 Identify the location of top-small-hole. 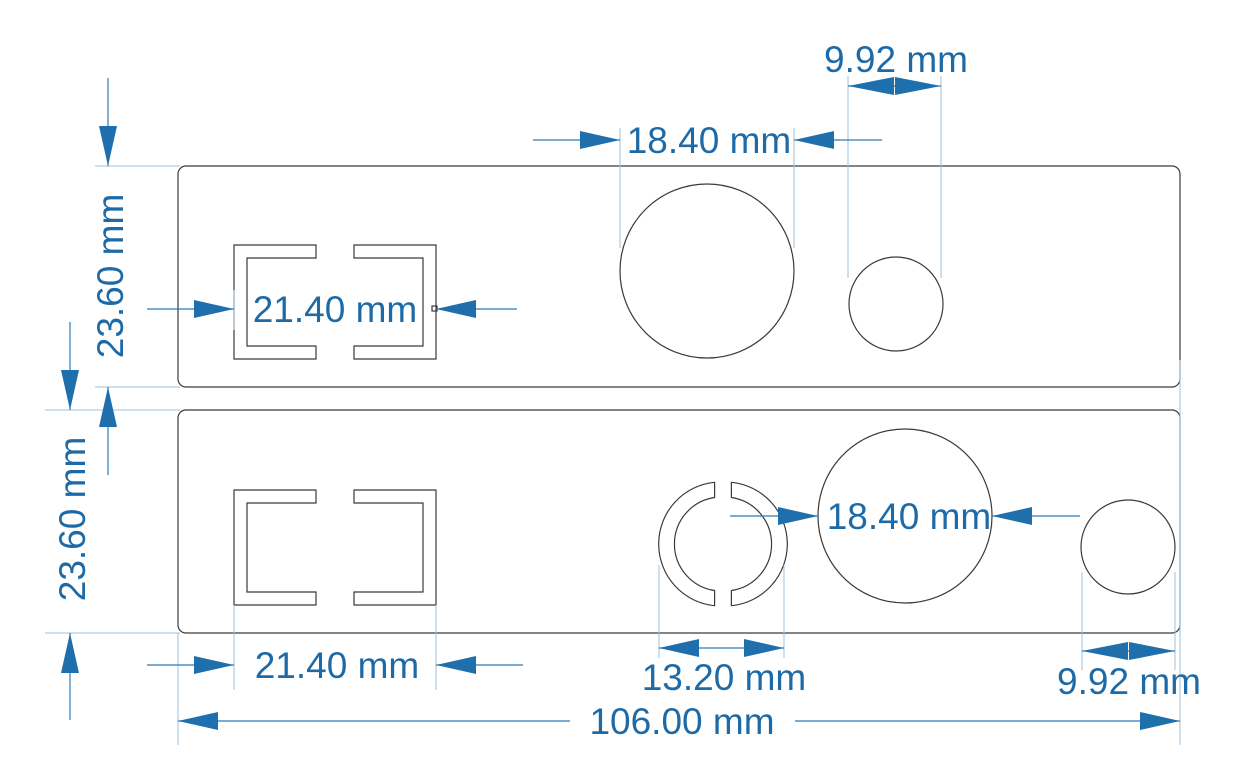
(896, 304).